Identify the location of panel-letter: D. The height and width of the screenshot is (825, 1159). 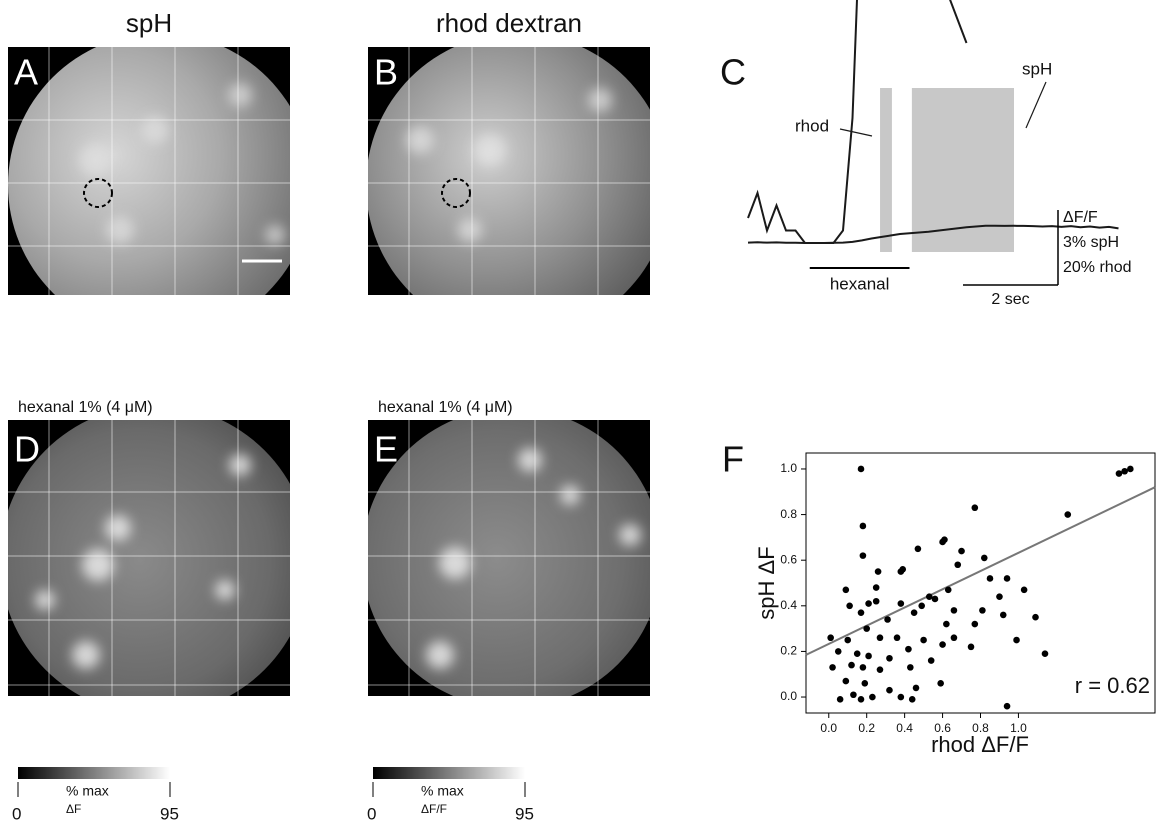
(27, 449).